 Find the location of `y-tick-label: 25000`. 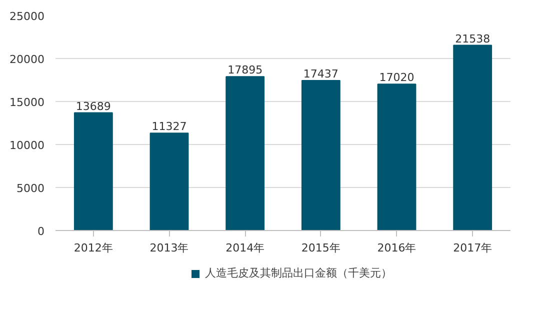

y-tick-label: 25000 is located at coordinates (27, 16).